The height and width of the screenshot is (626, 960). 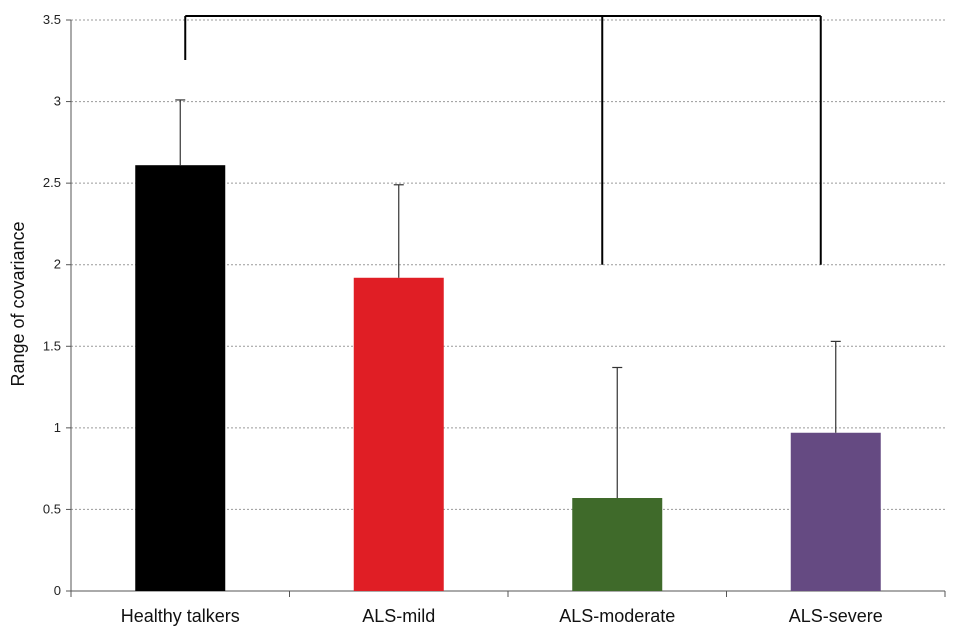 I want to click on y-tick-label: 3.5, so click(x=52, y=19).